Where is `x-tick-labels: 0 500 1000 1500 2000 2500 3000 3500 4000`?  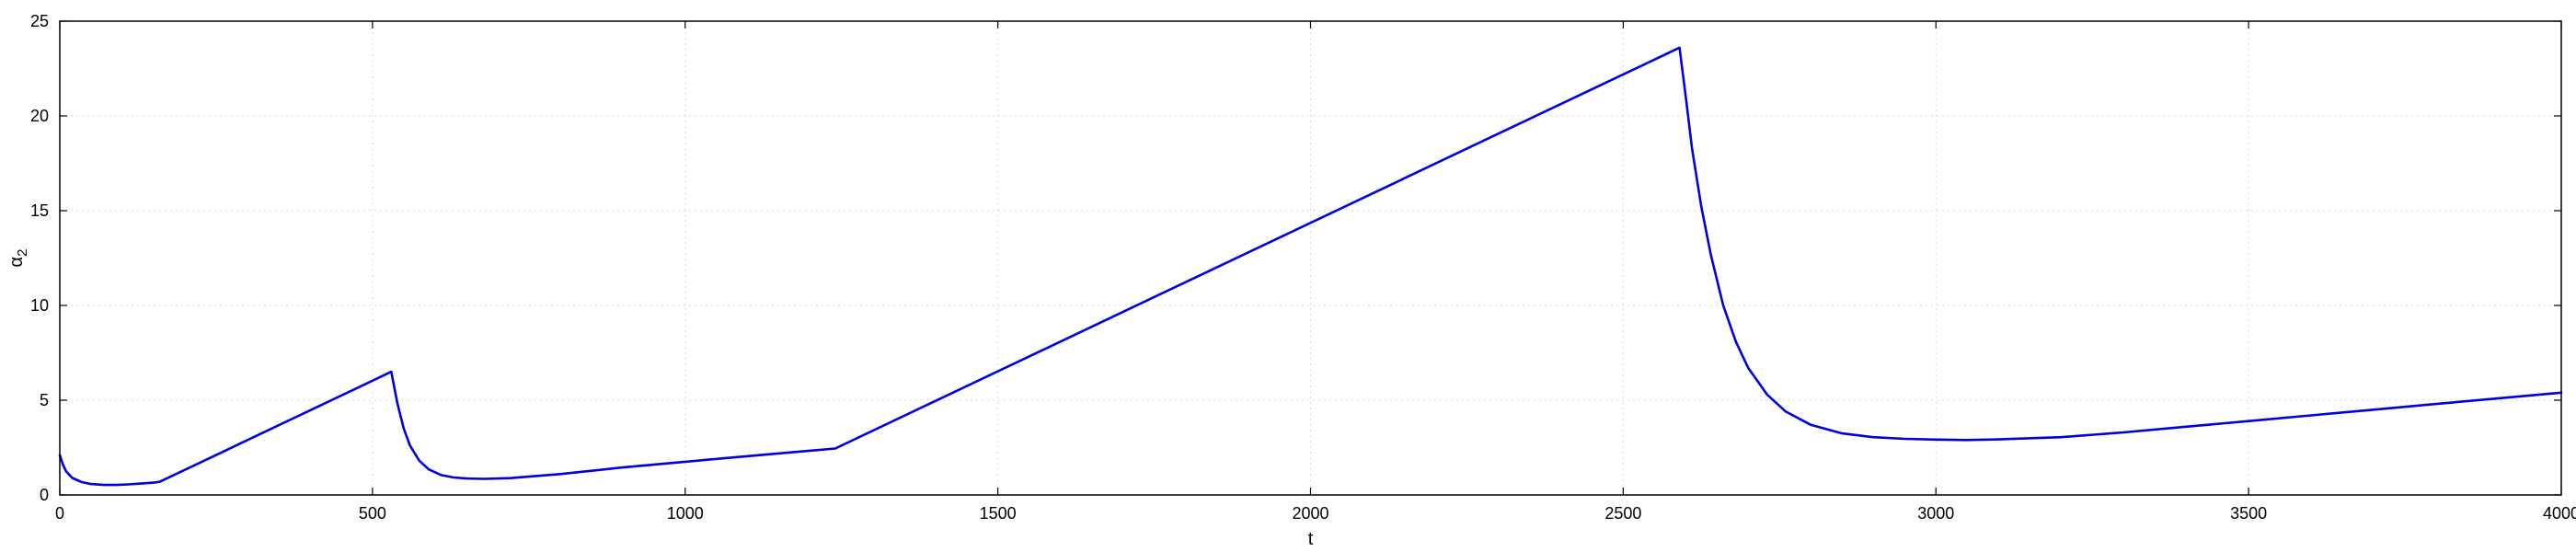 x-tick-labels: 0 500 1000 1500 2000 2500 3000 3500 4000 is located at coordinates (1315, 513).